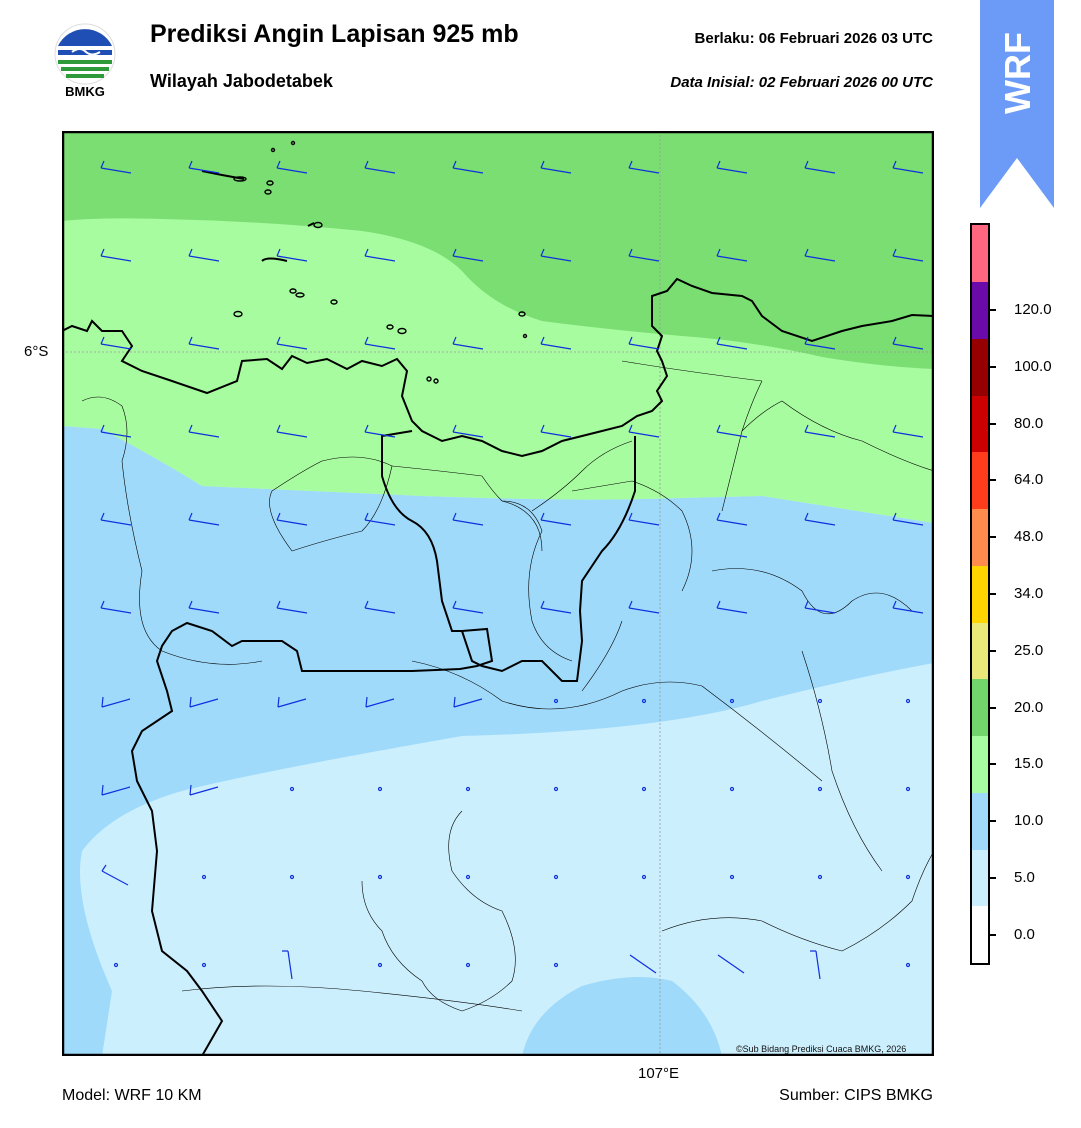  Describe the element at coordinates (1029, 764) in the screenshot. I see `colorbar-tick-label: 15.0` at that location.